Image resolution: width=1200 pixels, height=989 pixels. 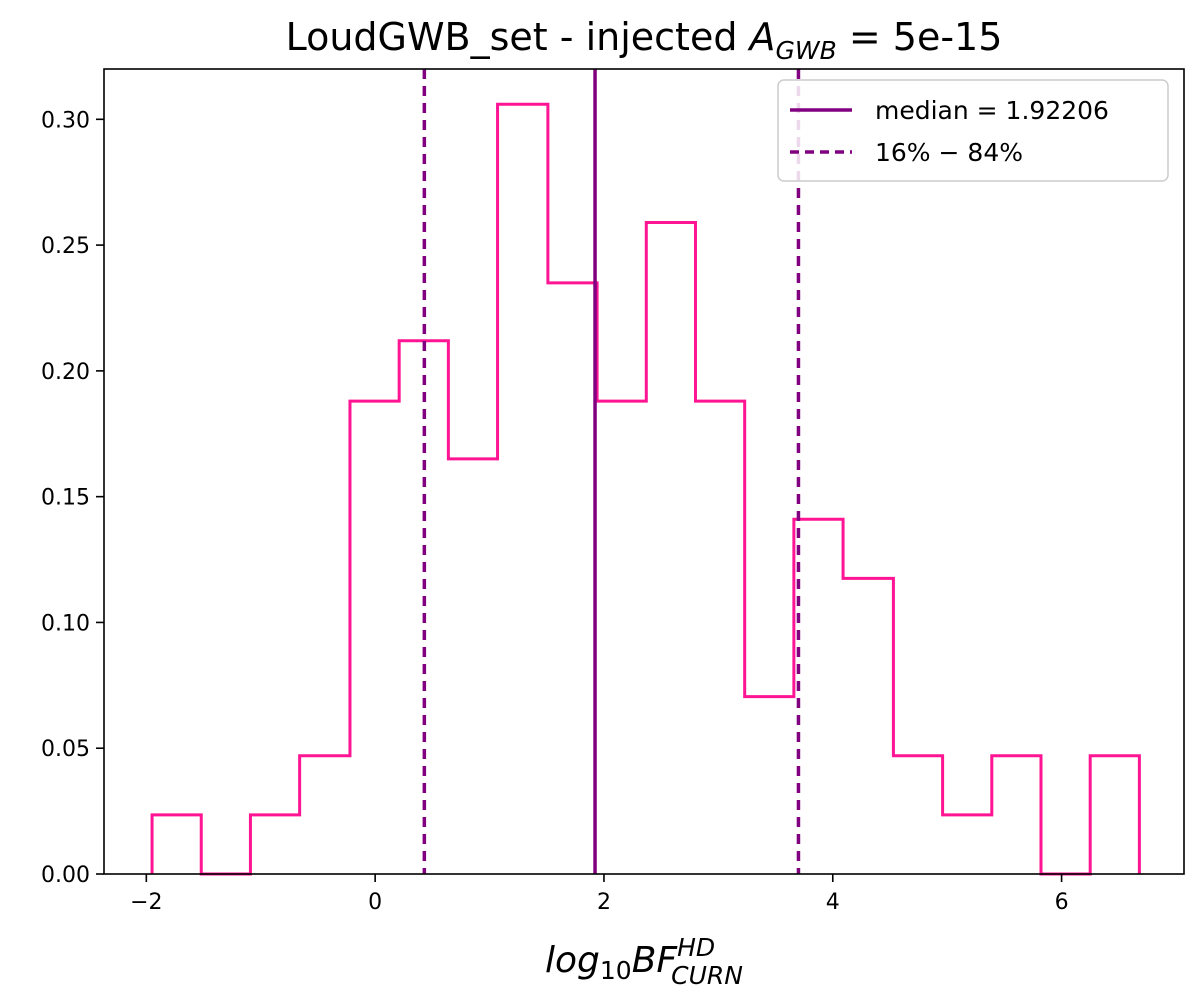 I want to click on x-tick-label: −2, so click(x=146, y=902).